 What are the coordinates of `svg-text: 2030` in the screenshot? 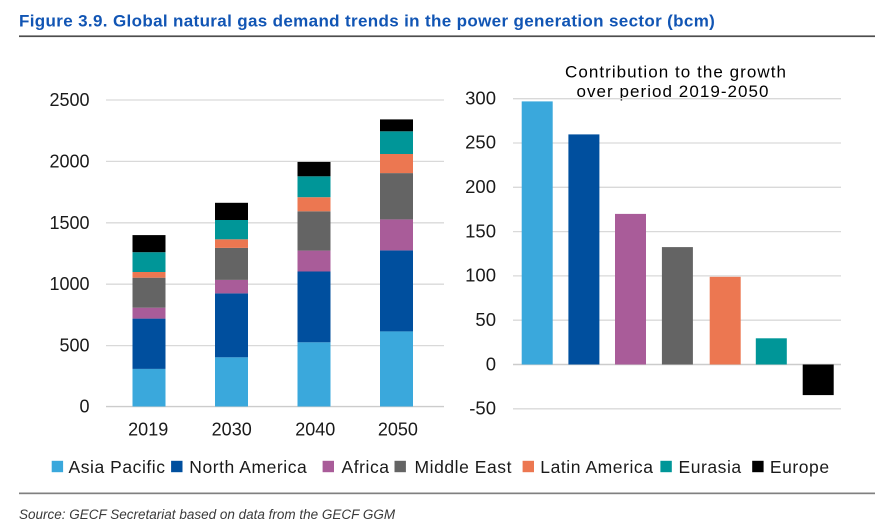 It's located at (232, 429).